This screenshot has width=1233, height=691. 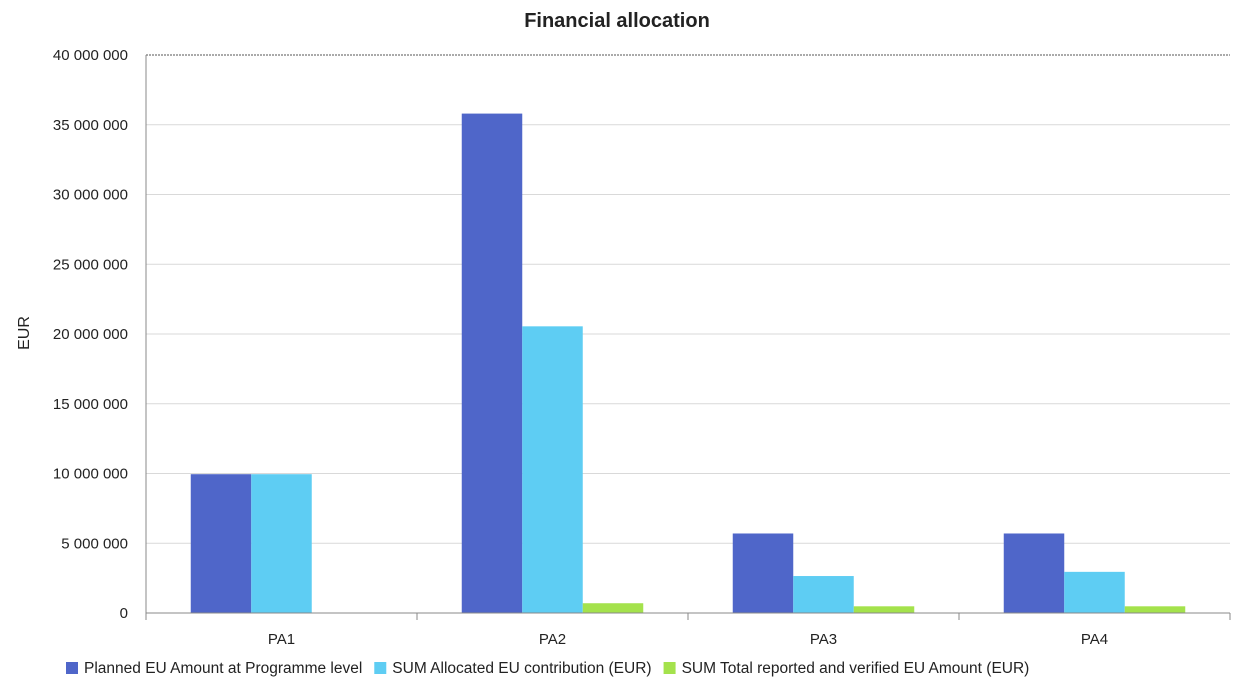 I want to click on y-tick-label: 40 000 000, so click(x=90, y=55).